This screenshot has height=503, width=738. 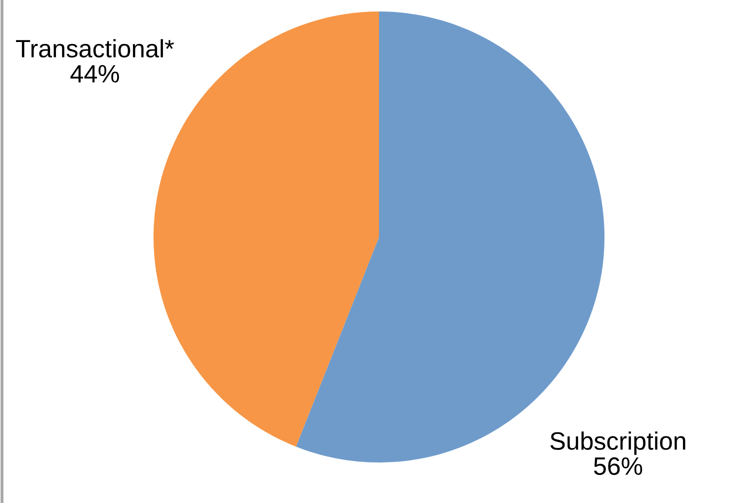 What do you see at coordinates (618, 466) in the screenshot?
I see `data-label: 56%` at bounding box center [618, 466].